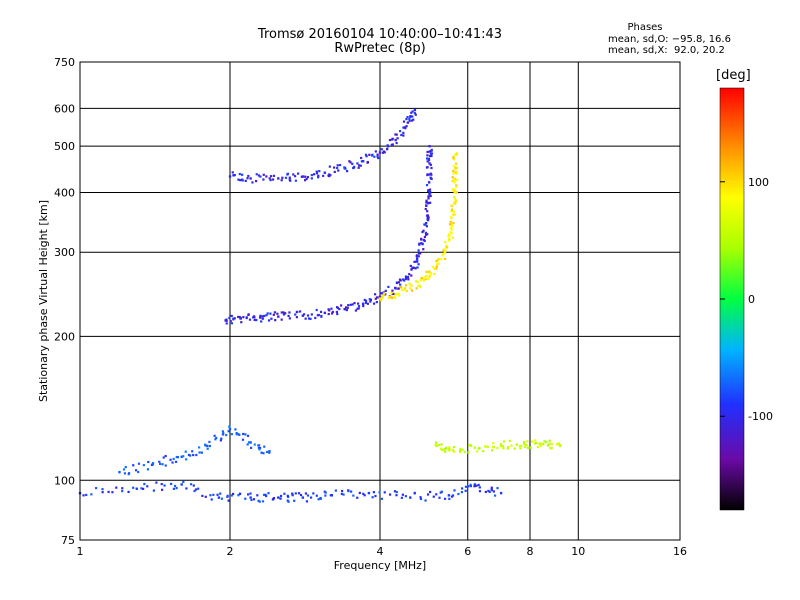 The height and width of the screenshot is (600, 800). What do you see at coordinates (733, 75) in the screenshot?
I see `colorbar-label: [deg]` at bounding box center [733, 75].